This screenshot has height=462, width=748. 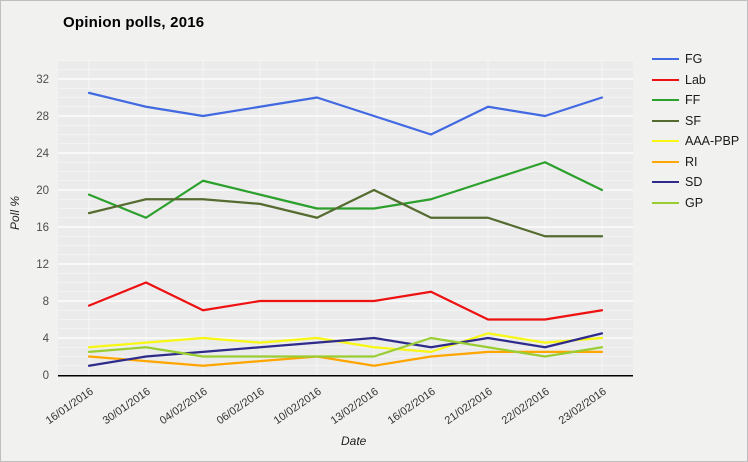 What do you see at coordinates (691, 161) in the screenshot?
I see `legend-label-RI: RI` at bounding box center [691, 161].